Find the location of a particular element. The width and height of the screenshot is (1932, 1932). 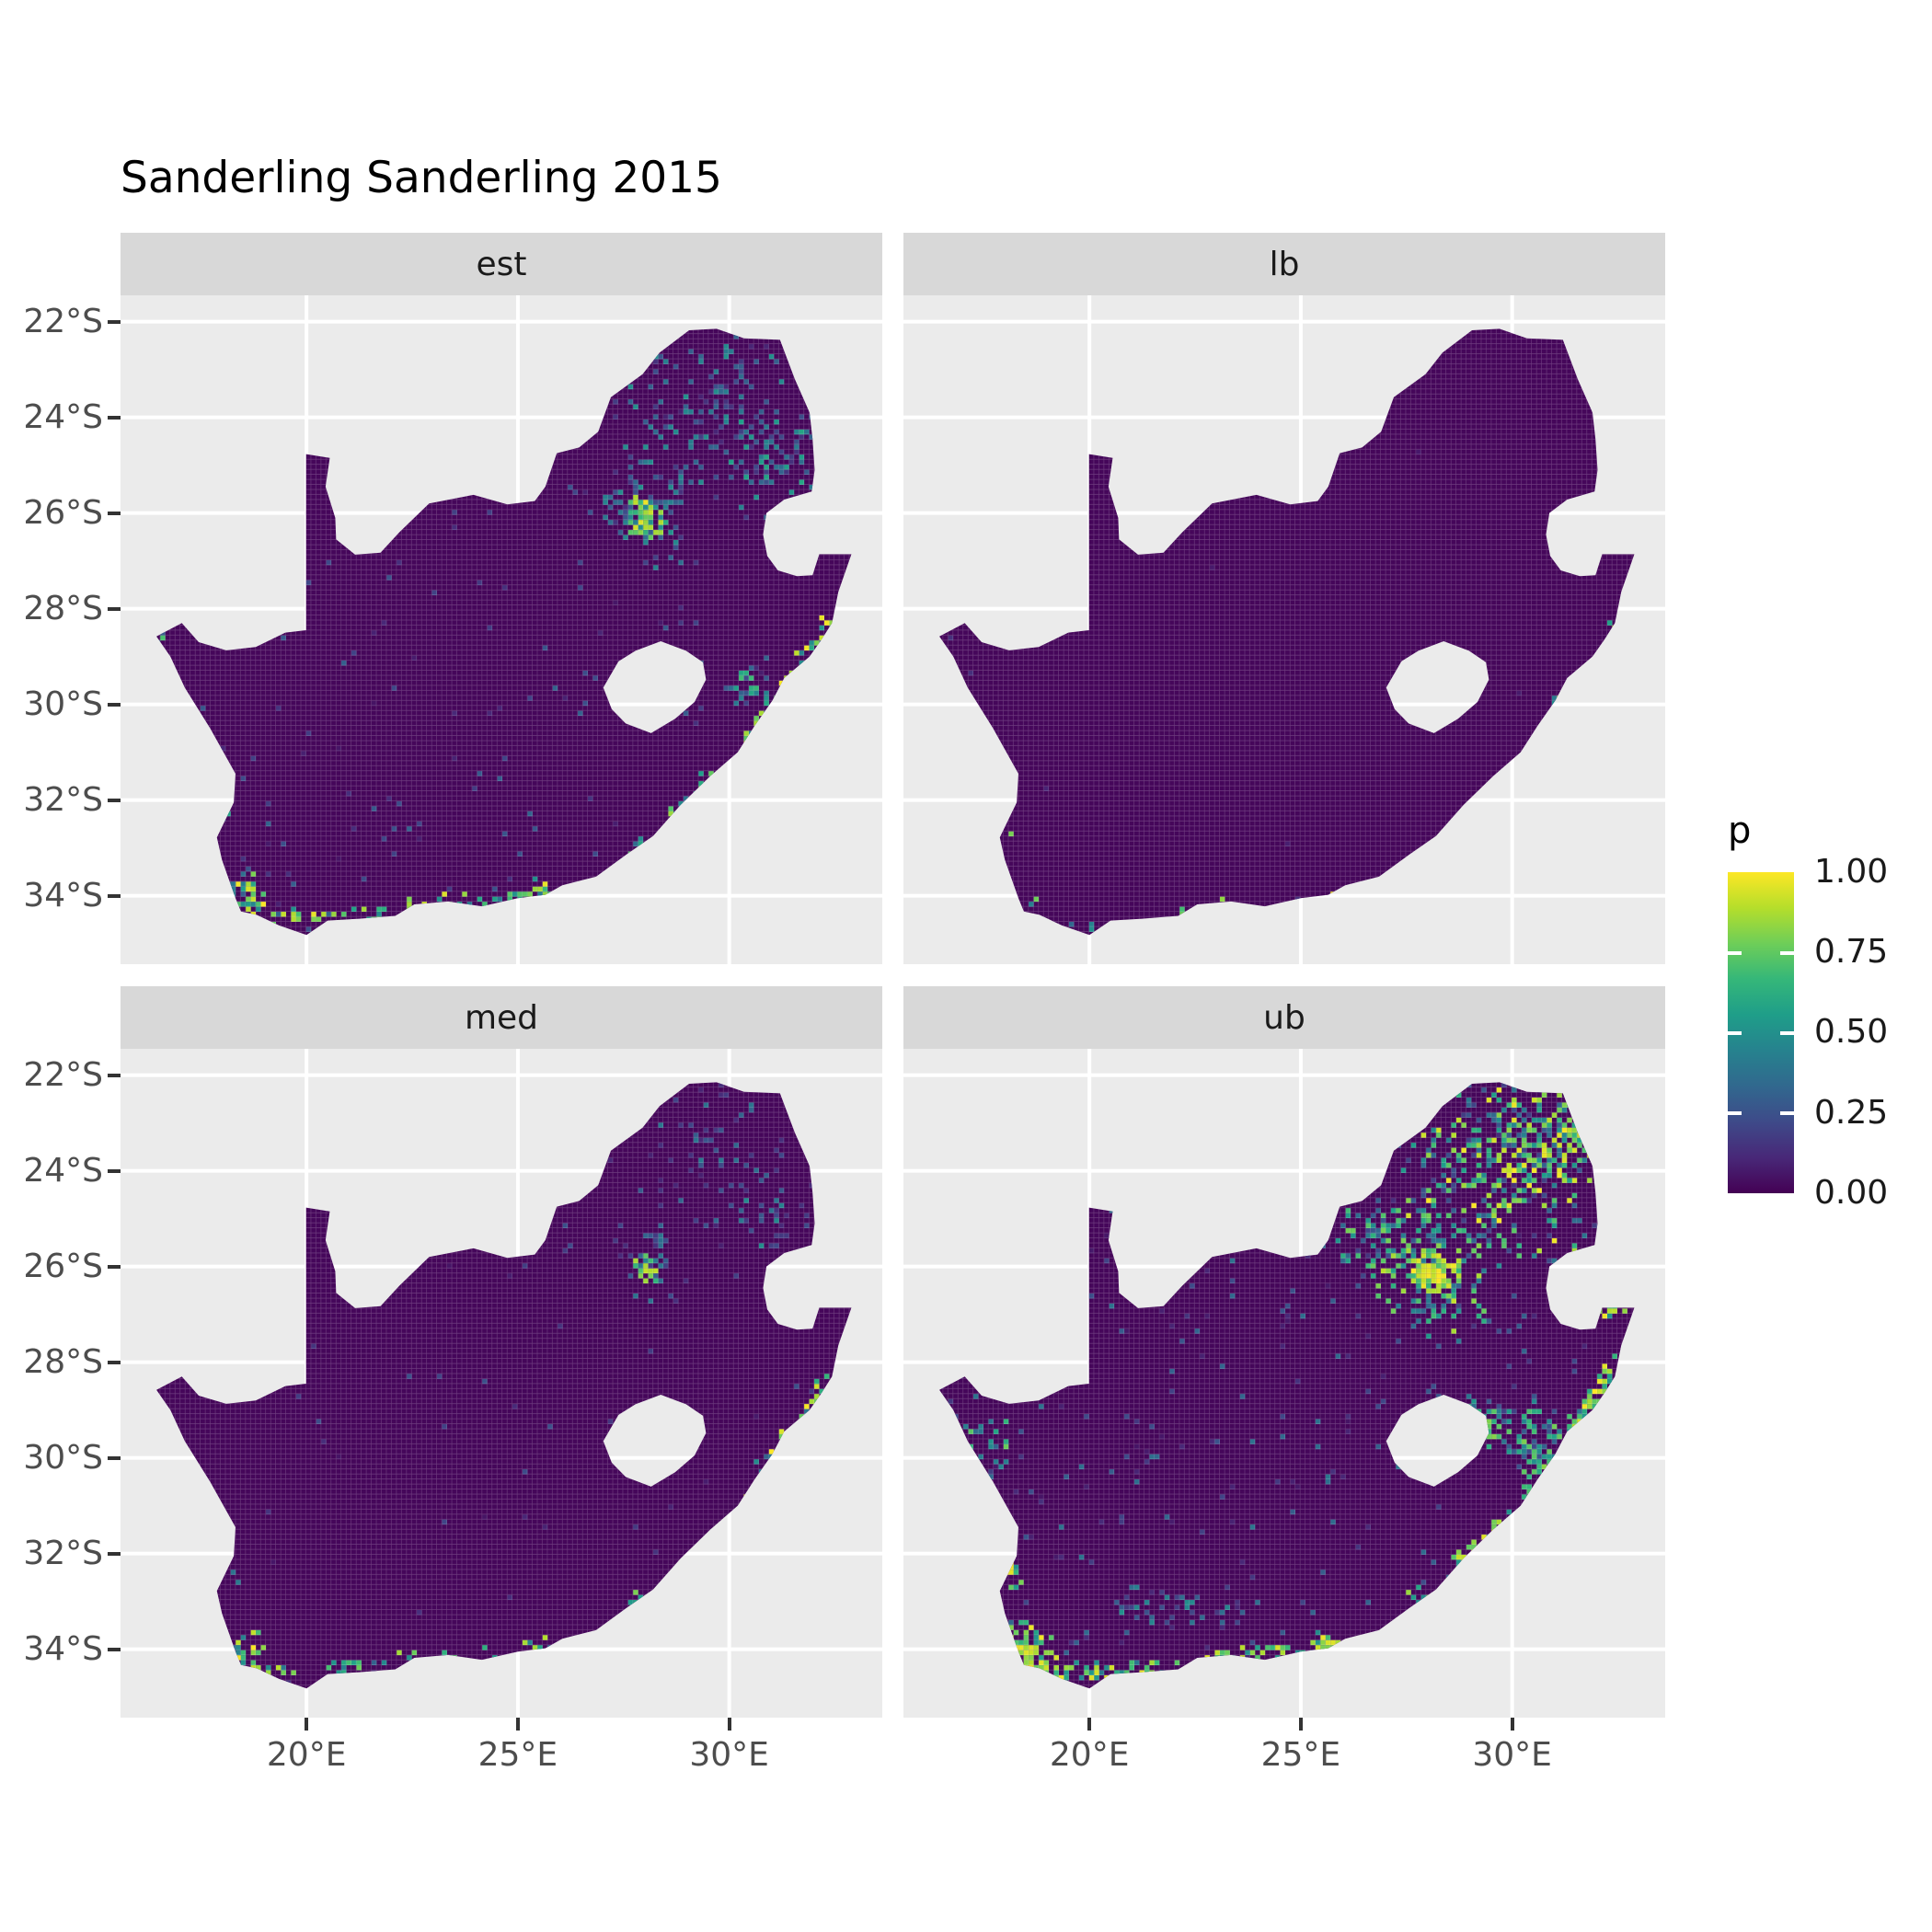

legend-tick-label: 1.00 is located at coordinates (1851, 872).